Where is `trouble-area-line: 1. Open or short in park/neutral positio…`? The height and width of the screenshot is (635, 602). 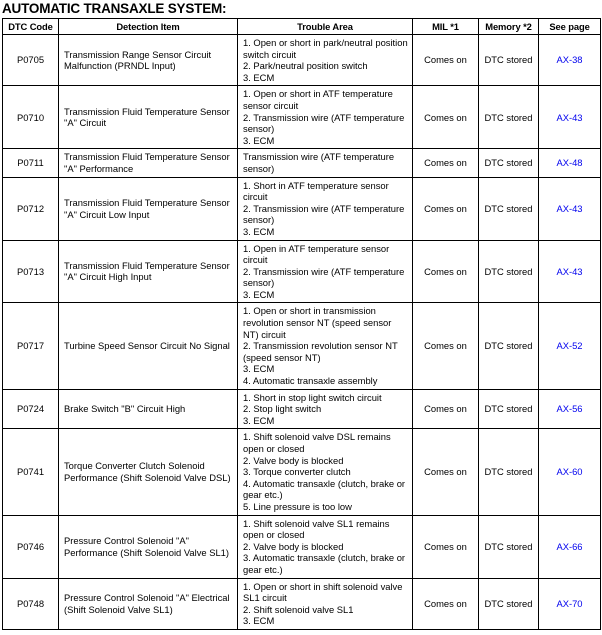 trouble-area-line: 1. Open or short in park/neutral positio… is located at coordinates (325, 48).